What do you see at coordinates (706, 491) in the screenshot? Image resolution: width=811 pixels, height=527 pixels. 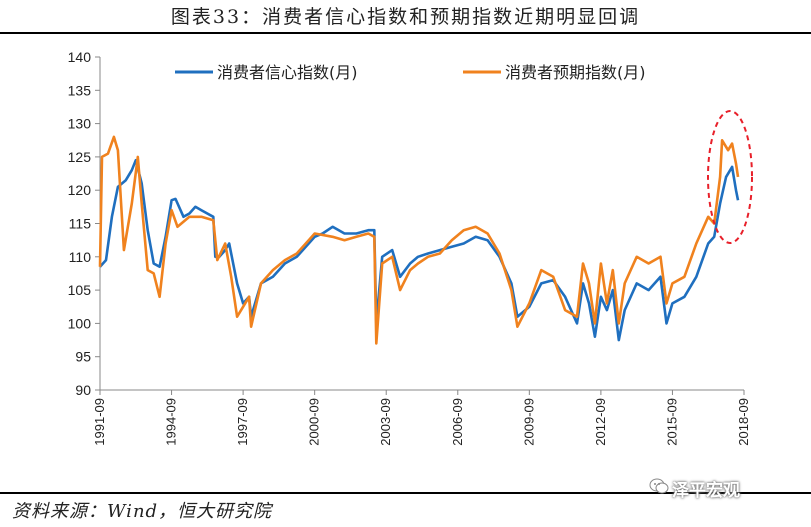 I see `watermark: 泽平宏观` at bounding box center [706, 491].